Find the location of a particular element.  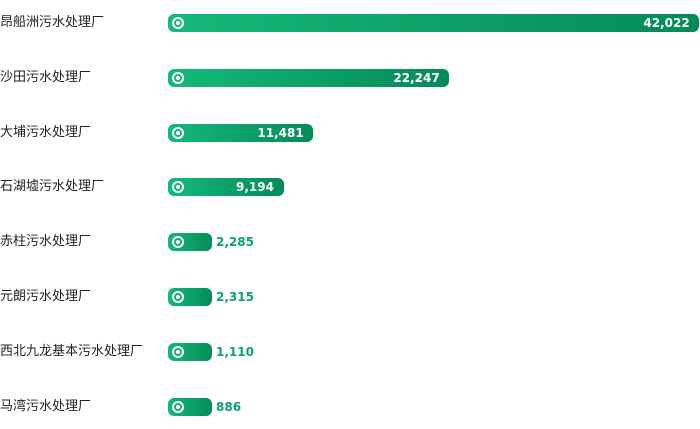

category-label: 沙田污水处理厂 is located at coordinates (46, 77).